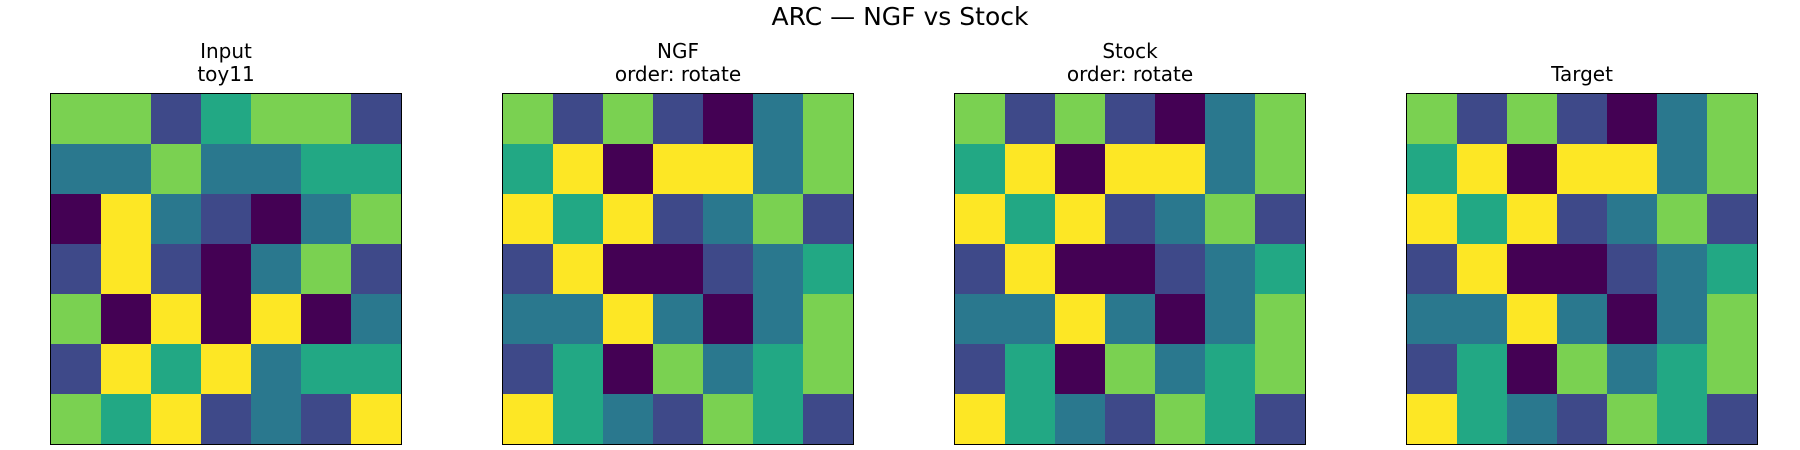 This screenshot has height=450, width=1800. What do you see at coordinates (1582, 74) in the screenshot?
I see `panel-title-target: Target` at bounding box center [1582, 74].